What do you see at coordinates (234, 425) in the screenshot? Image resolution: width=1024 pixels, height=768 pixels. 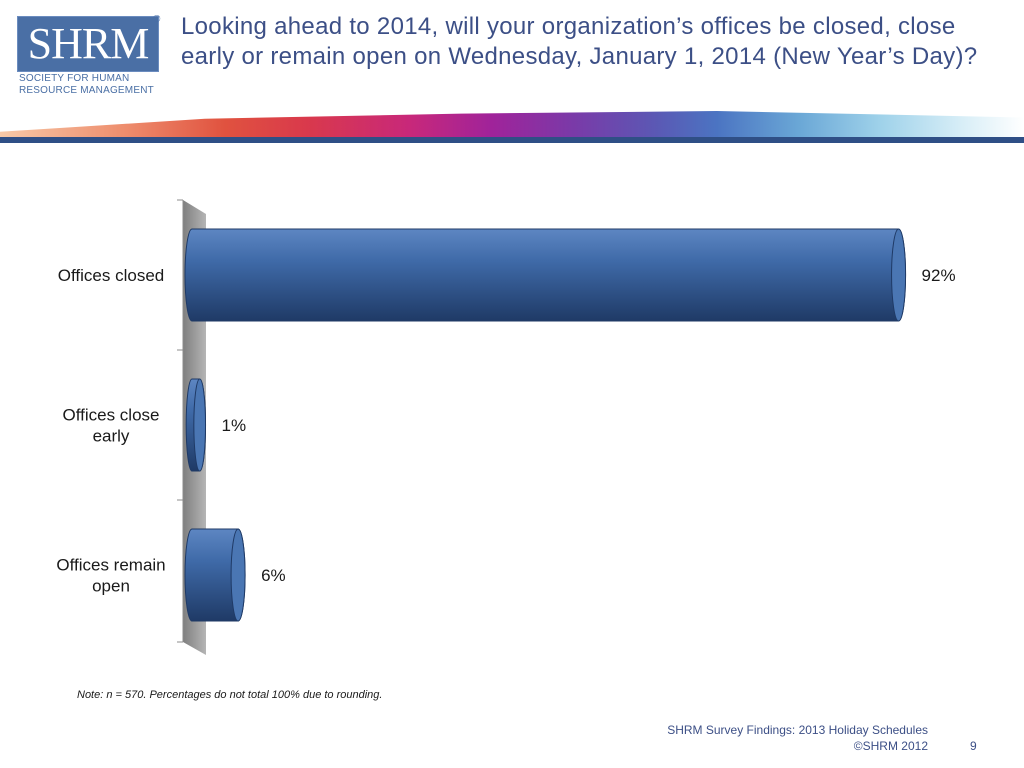 I see `data-label: 1%` at bounding box center [234, 425].